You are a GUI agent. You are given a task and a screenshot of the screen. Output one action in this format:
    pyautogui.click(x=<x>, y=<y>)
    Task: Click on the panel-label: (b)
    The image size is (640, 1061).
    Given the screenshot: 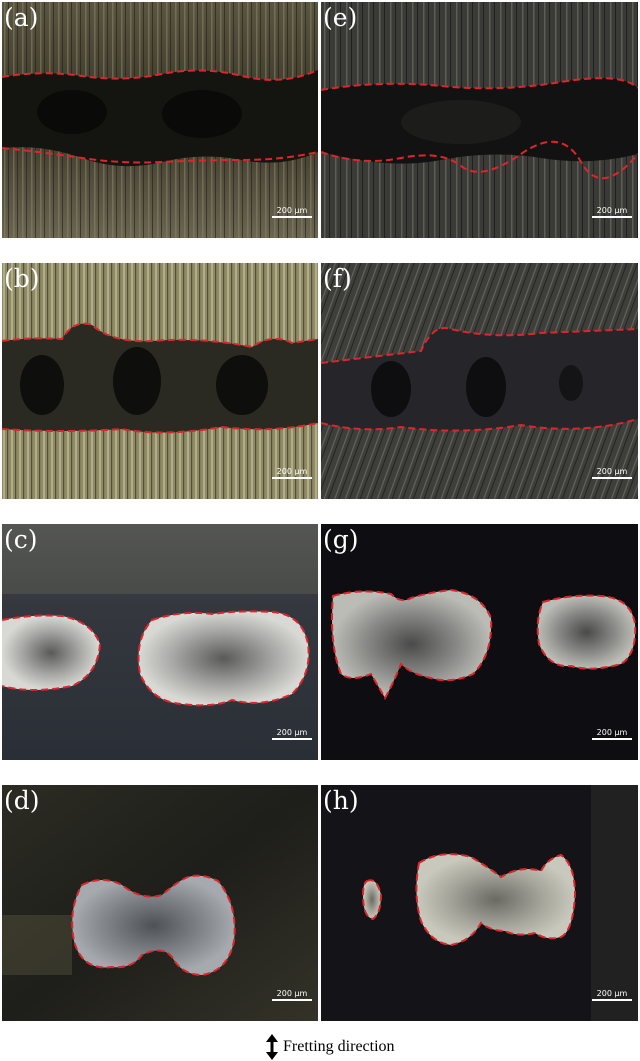 What is the action you would take?
    pyautogui.click(x=22, y=278)
    